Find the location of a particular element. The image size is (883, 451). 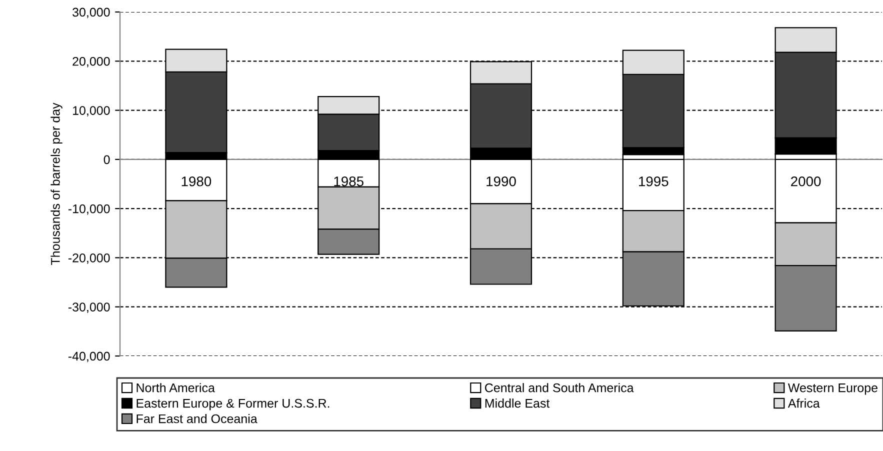

x-tick-label: 1980 is located at coordinates (197, 181).